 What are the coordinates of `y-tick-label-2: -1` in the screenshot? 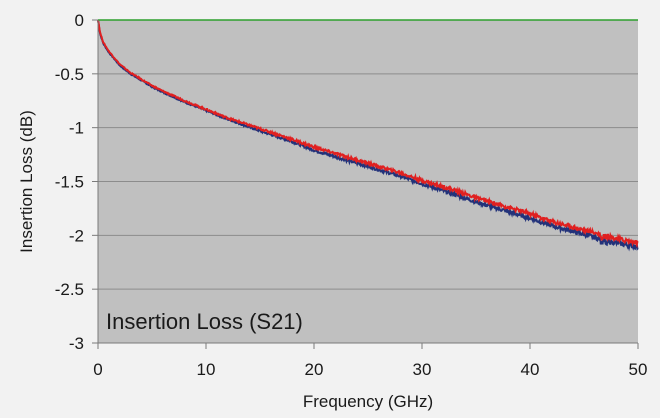 It's located at (76, 128).